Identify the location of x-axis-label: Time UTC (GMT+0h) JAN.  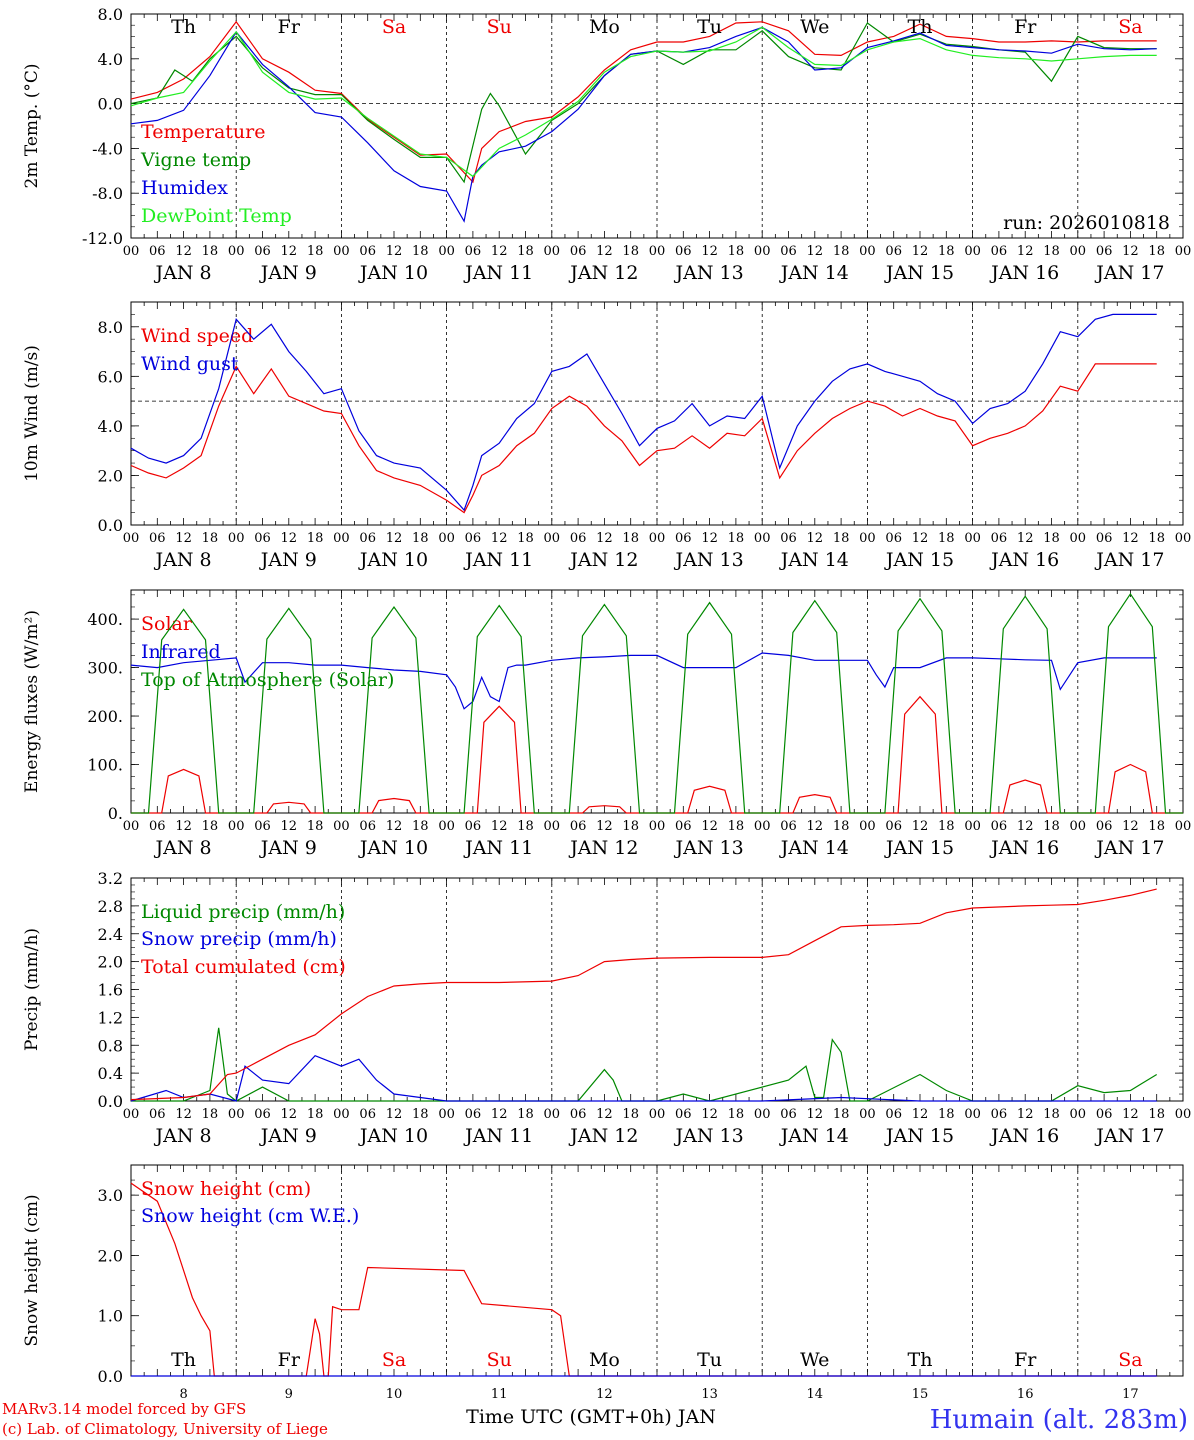
(591, 1417).